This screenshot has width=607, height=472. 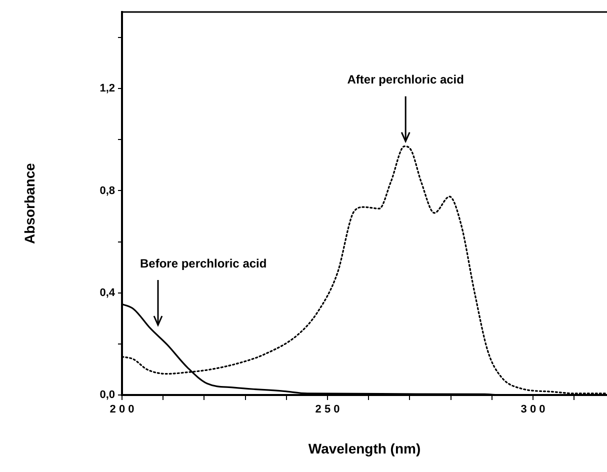 What do you see at coordinates (107, 88) in the screenshot?
I see `y-tick-label: 1,2` at bounding box center [107, 88].